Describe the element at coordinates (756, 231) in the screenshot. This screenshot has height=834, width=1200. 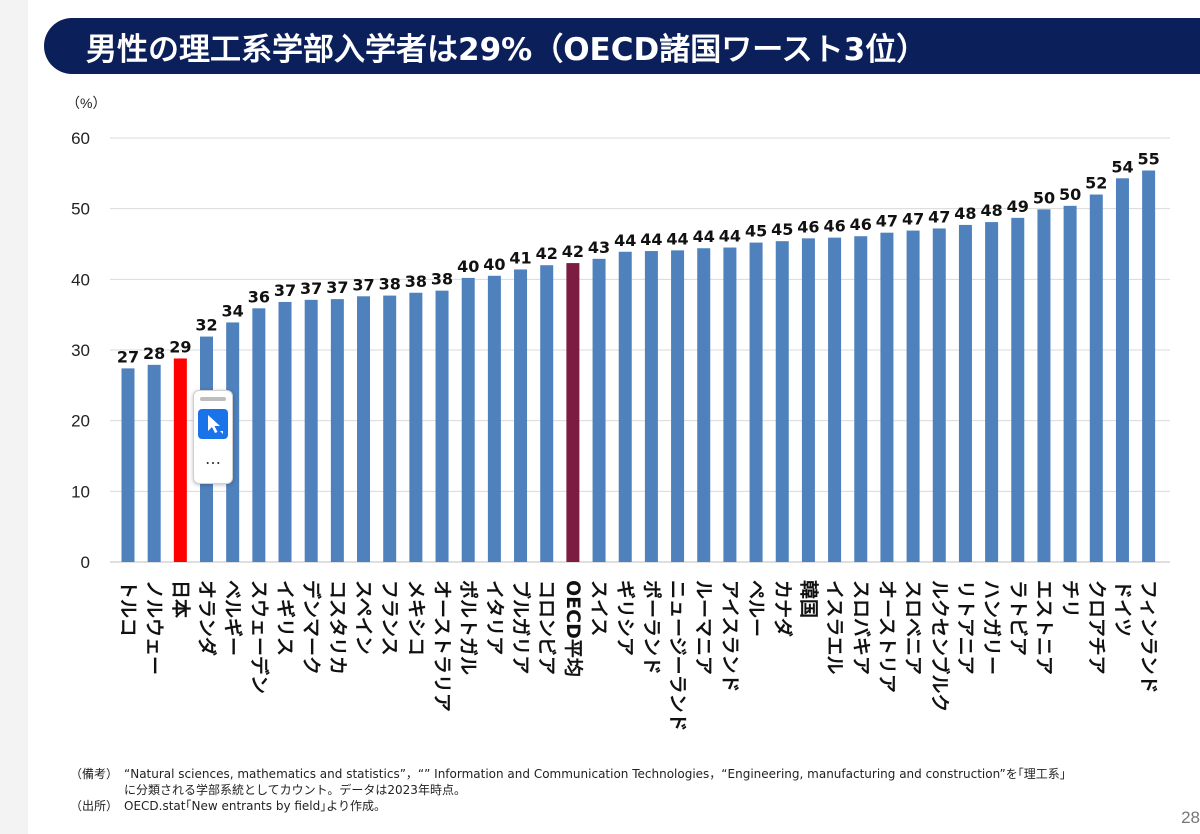
I see `data-label-25: 45` at that location.